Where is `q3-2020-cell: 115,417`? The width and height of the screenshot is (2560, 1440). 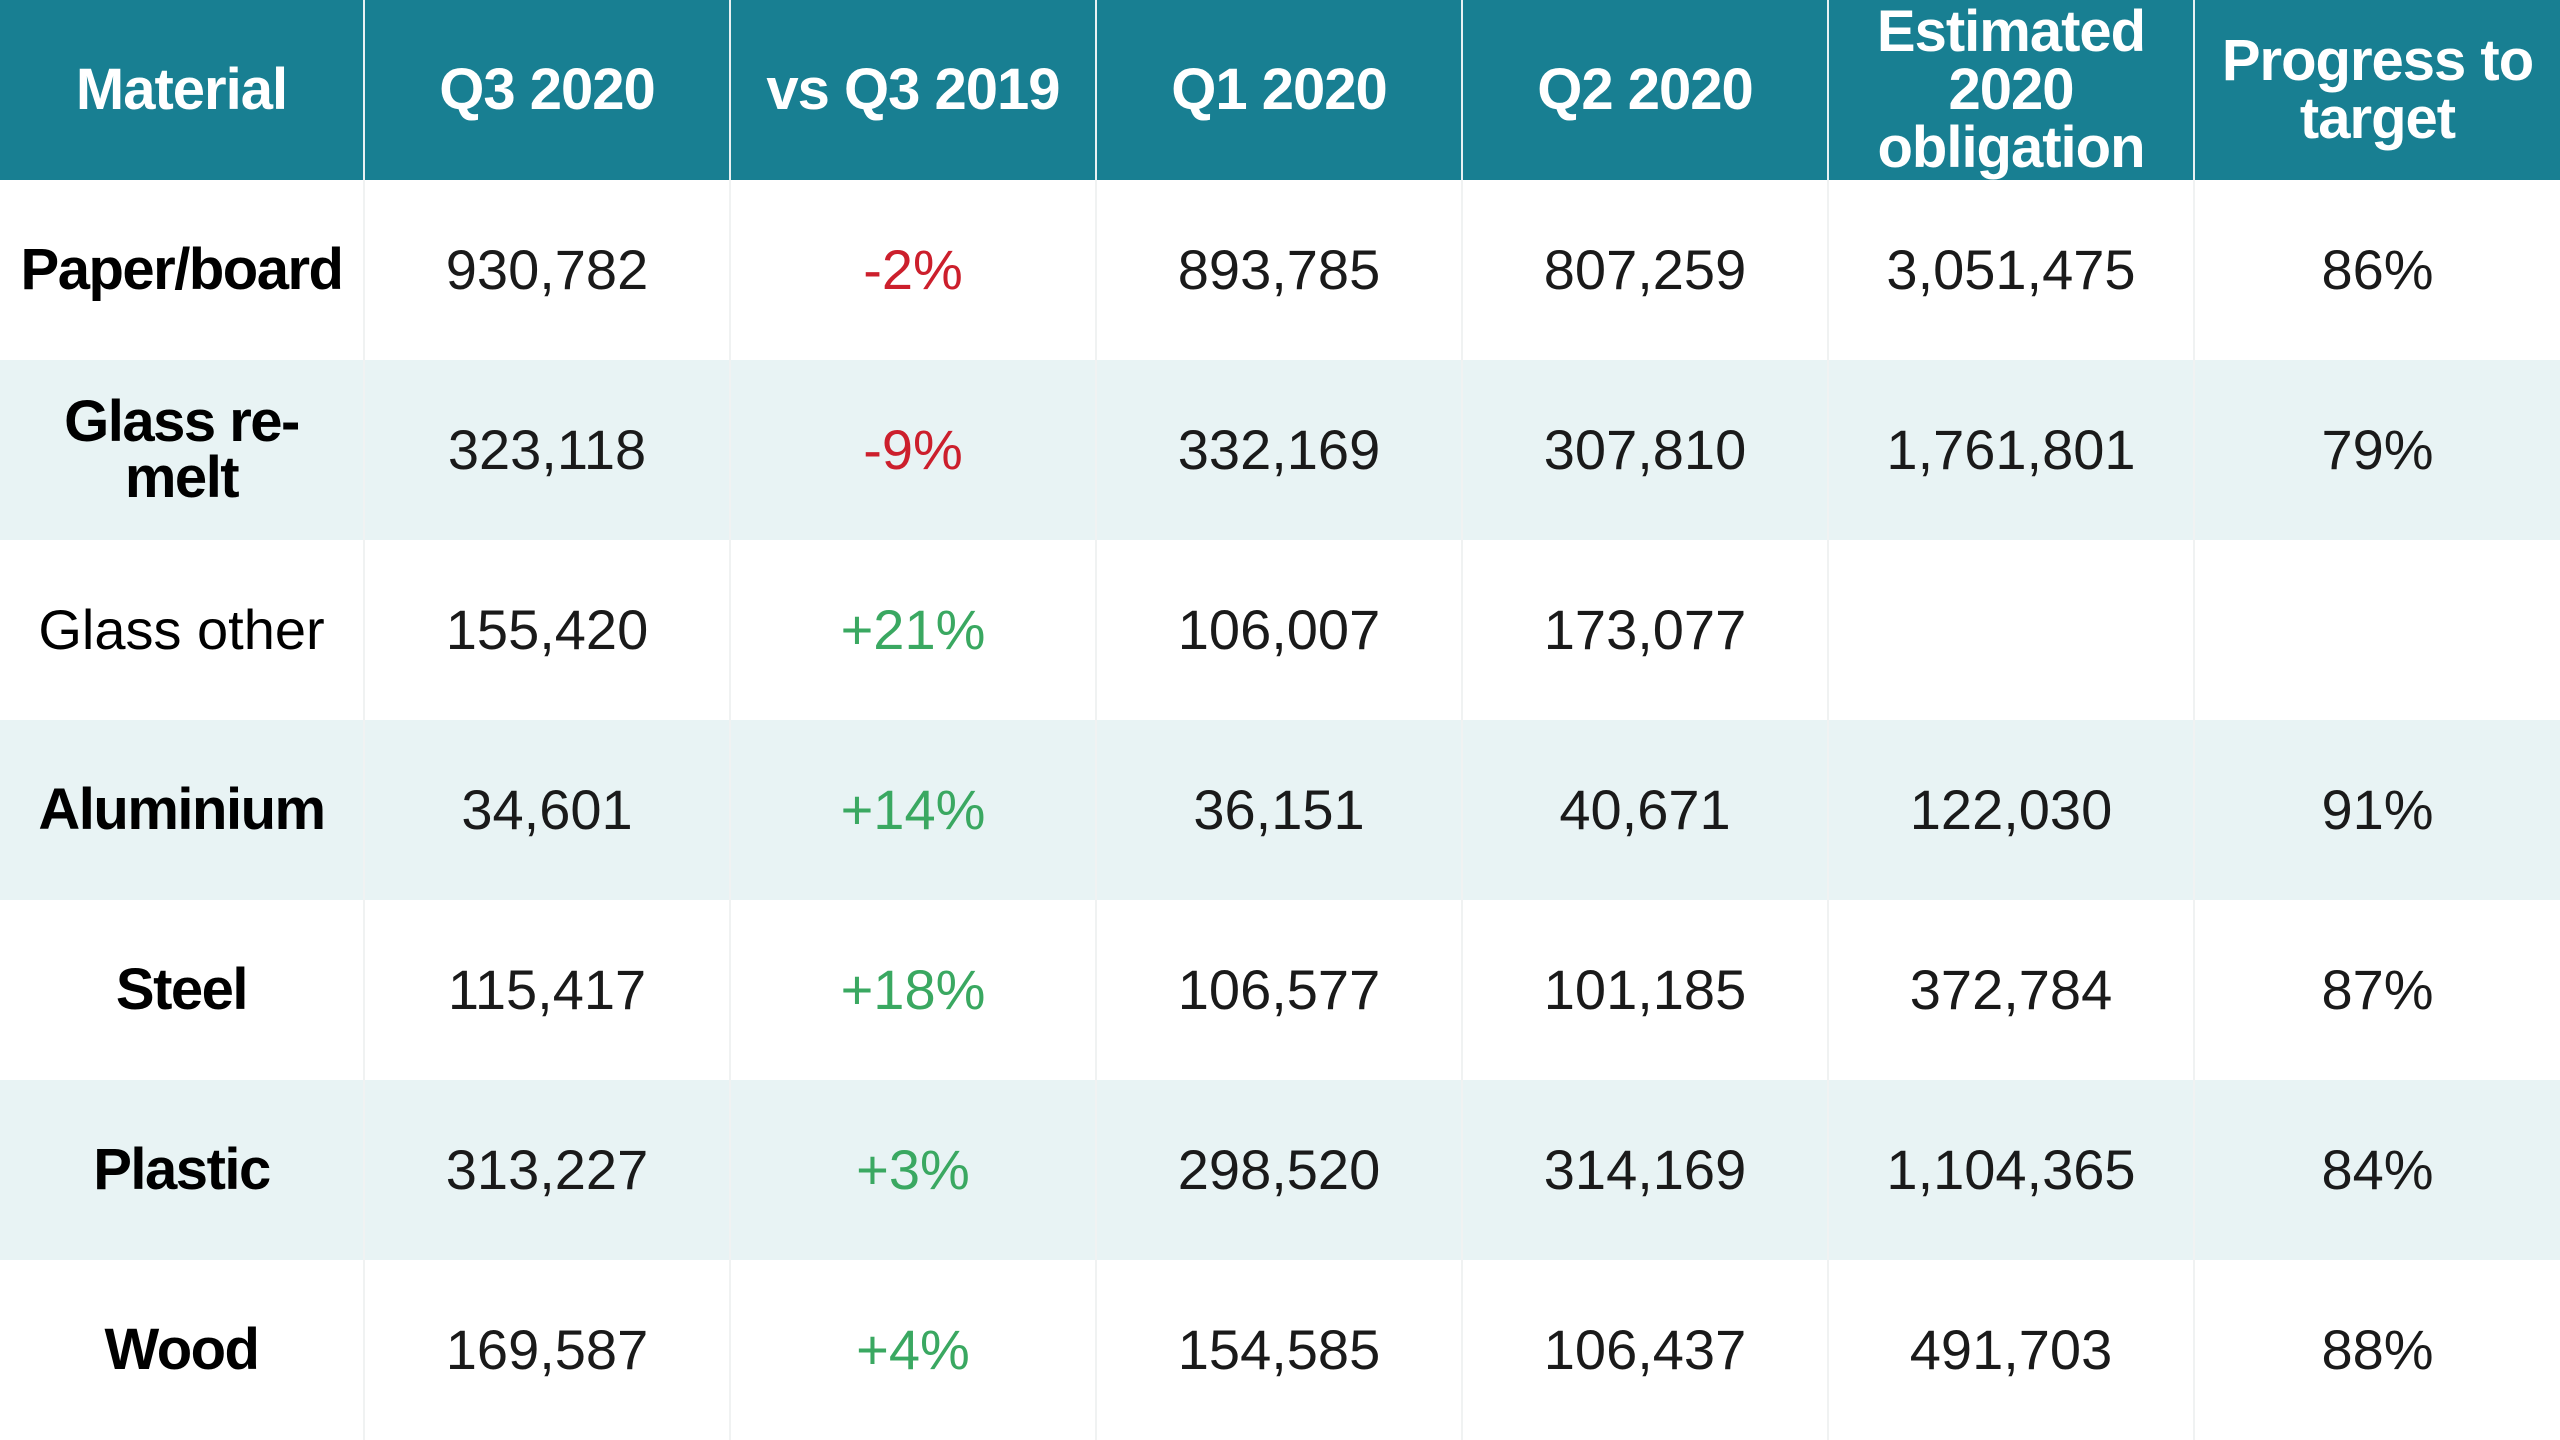 q3-2020-cell: 115,417 is located at coordinates (547, 990).